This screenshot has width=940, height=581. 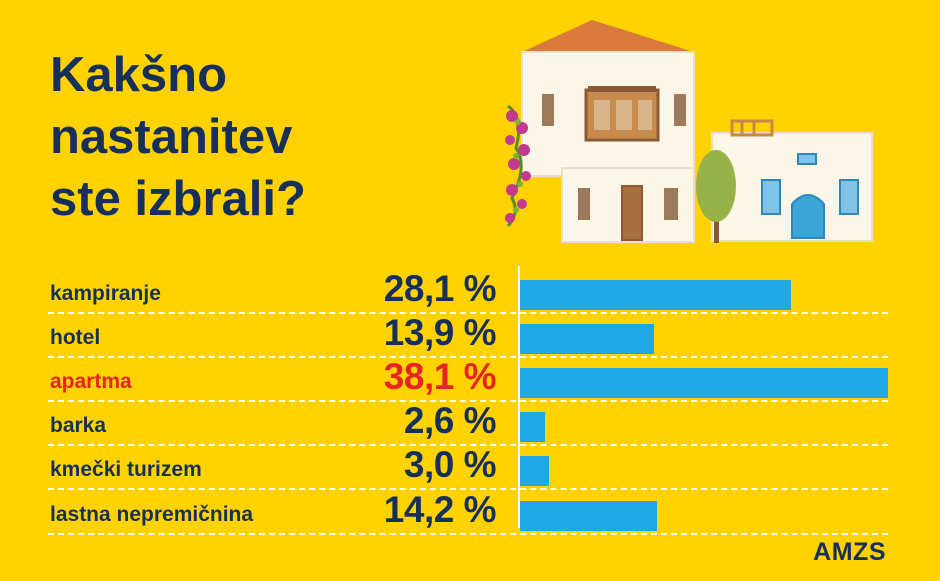 I want to click on chart-row: apartma 38,1 %, so click(x=468, y=377).